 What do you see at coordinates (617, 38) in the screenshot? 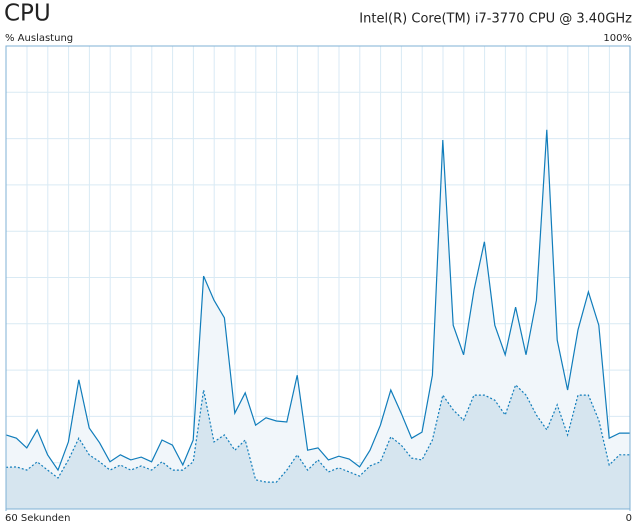
I see `y-tick-label: 100%` at bounding box center [617, 38].